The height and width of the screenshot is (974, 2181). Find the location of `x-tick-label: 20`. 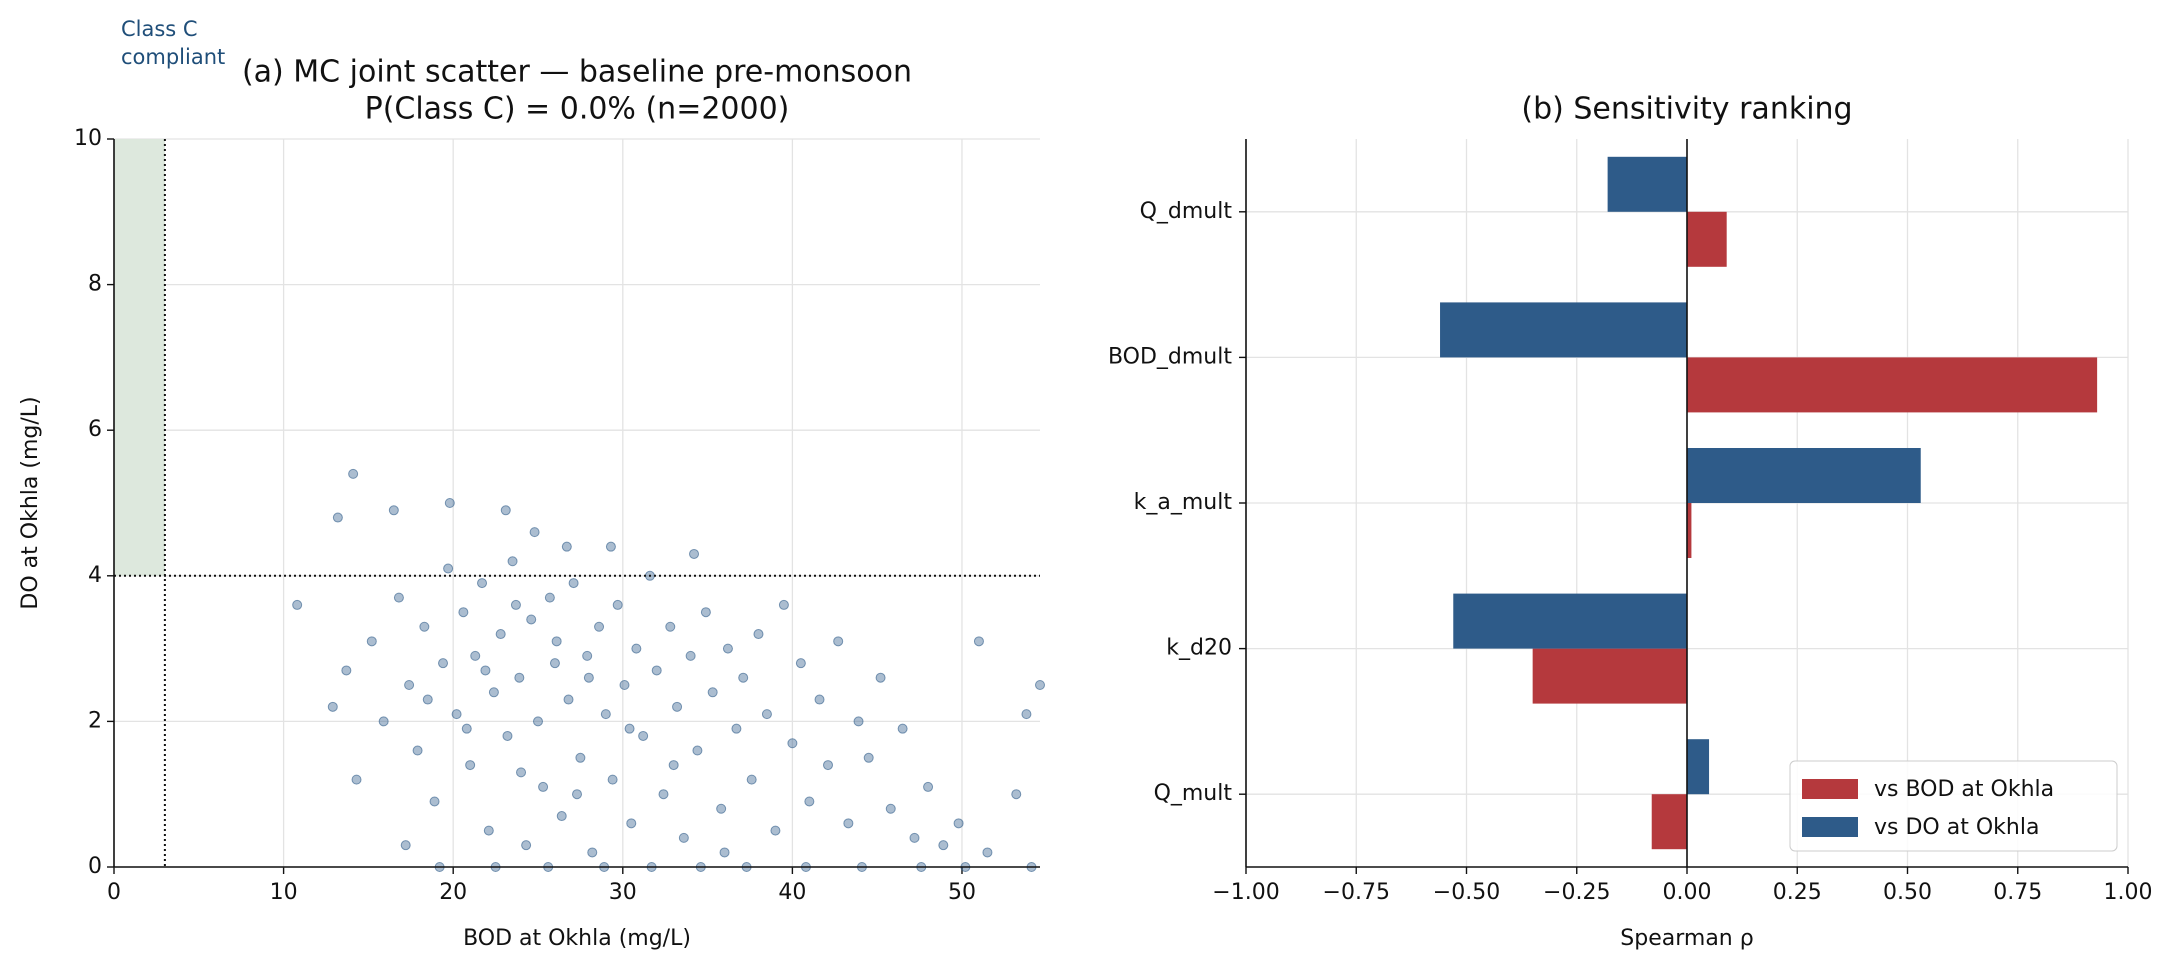

x-tick-label: 20 is located at coordinates (453, 892).